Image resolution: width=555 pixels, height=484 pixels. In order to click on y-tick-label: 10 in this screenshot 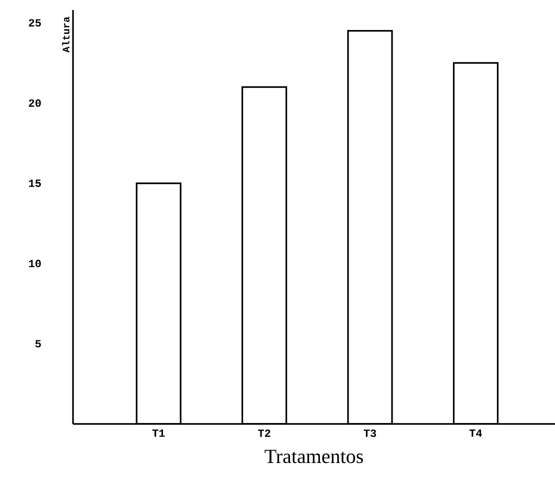, I will do `click(35, 264)`.